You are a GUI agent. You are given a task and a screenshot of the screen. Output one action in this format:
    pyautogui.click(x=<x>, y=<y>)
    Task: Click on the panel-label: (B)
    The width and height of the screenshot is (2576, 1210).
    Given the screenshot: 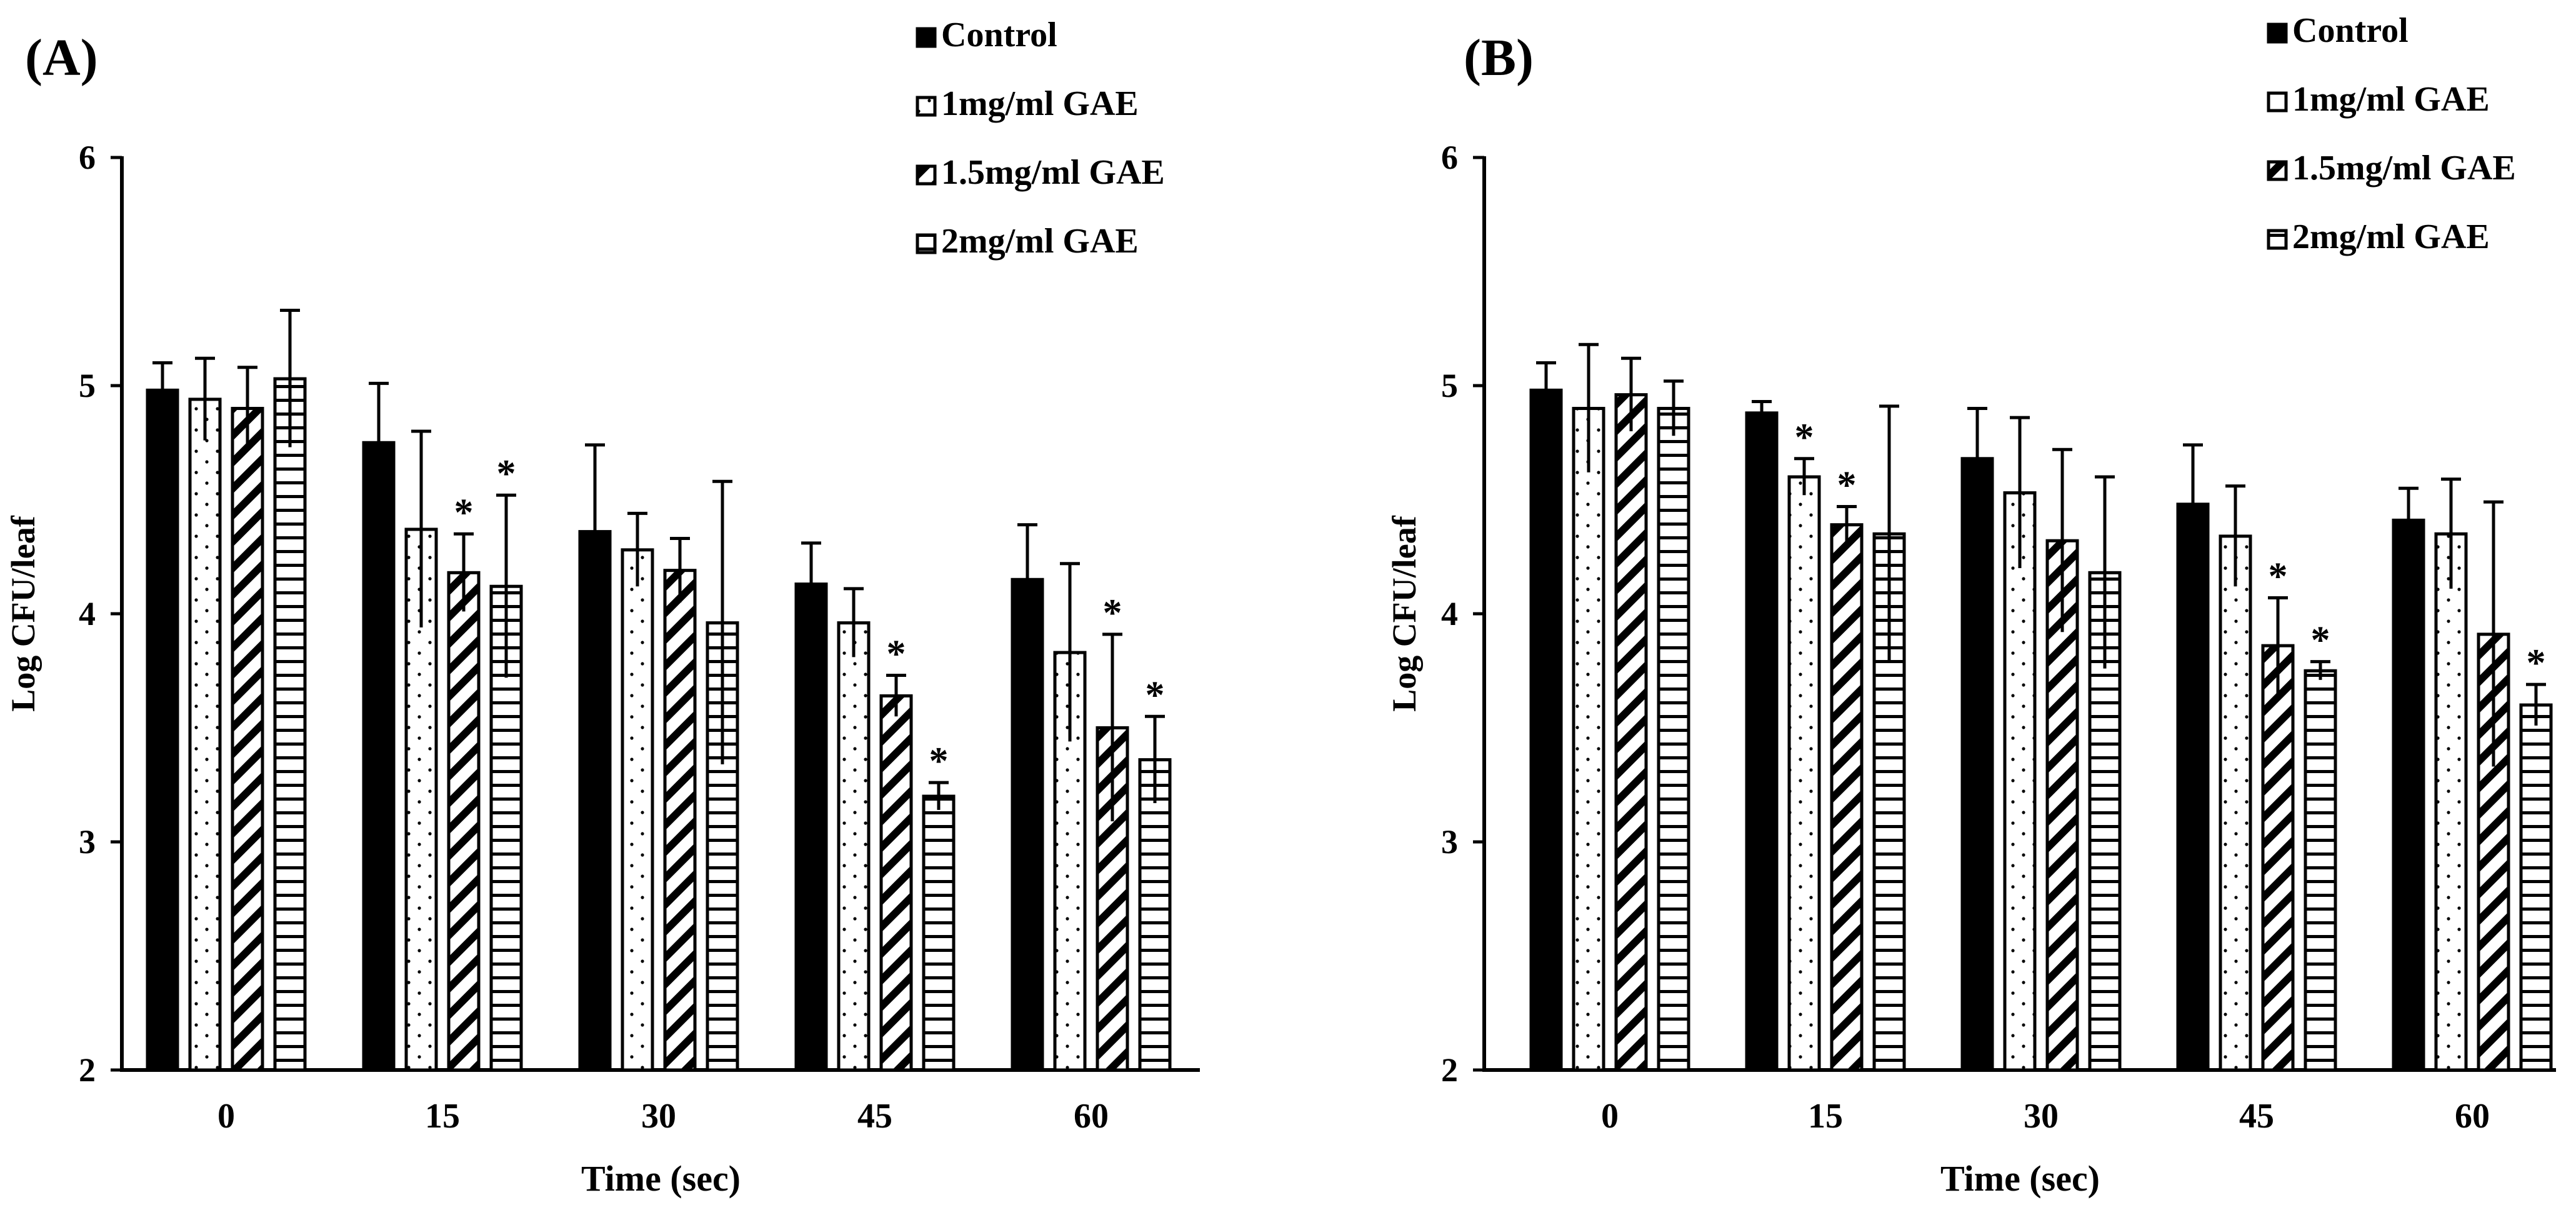 What is the action you would take?
    pyautogui.click(x=1499, y=58)
    